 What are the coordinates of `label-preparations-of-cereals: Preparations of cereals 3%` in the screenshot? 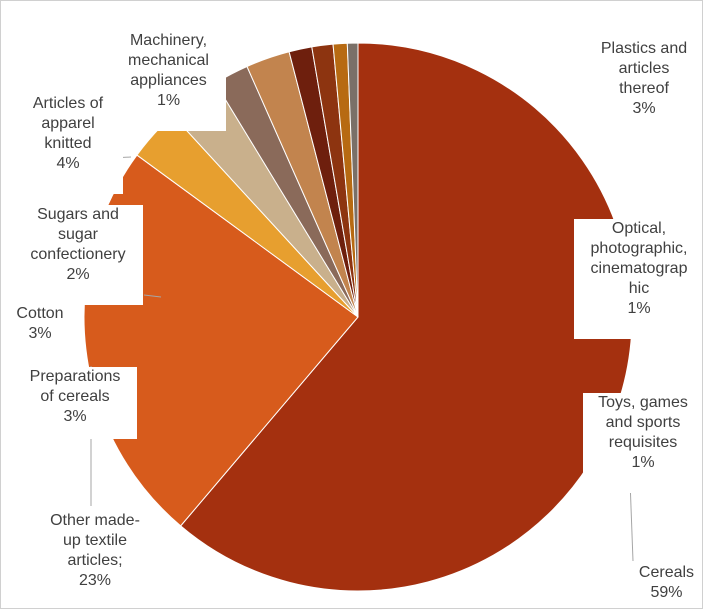 It's located at (75, 403).